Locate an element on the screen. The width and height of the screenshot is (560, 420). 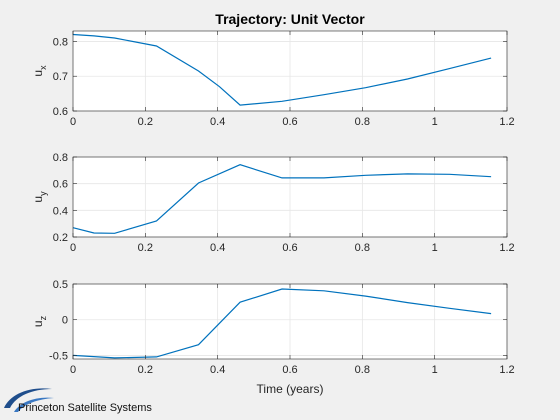
y-axis-label-subscript: x is located at coordinates (43, 67).